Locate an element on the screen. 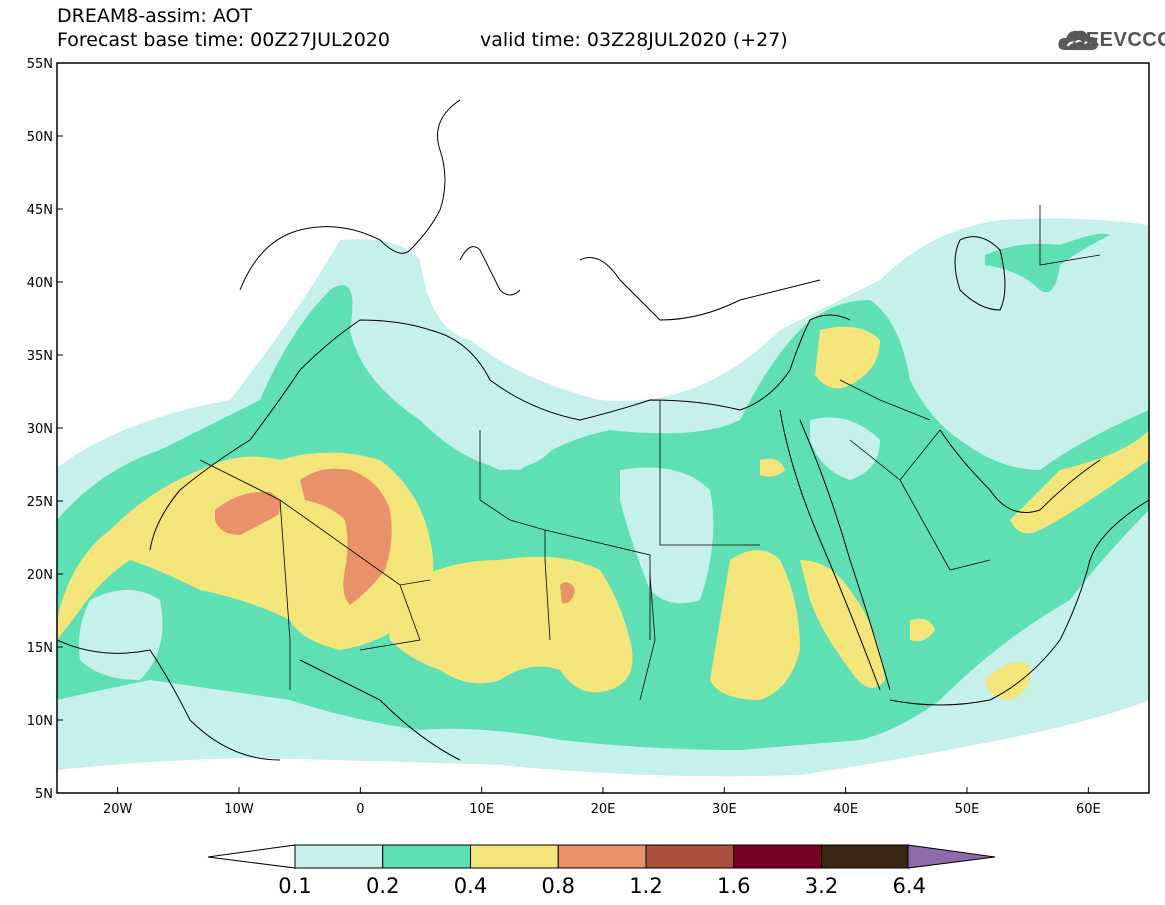  aot-contour-0.4-red-sea is located at coordinates (842, 624).